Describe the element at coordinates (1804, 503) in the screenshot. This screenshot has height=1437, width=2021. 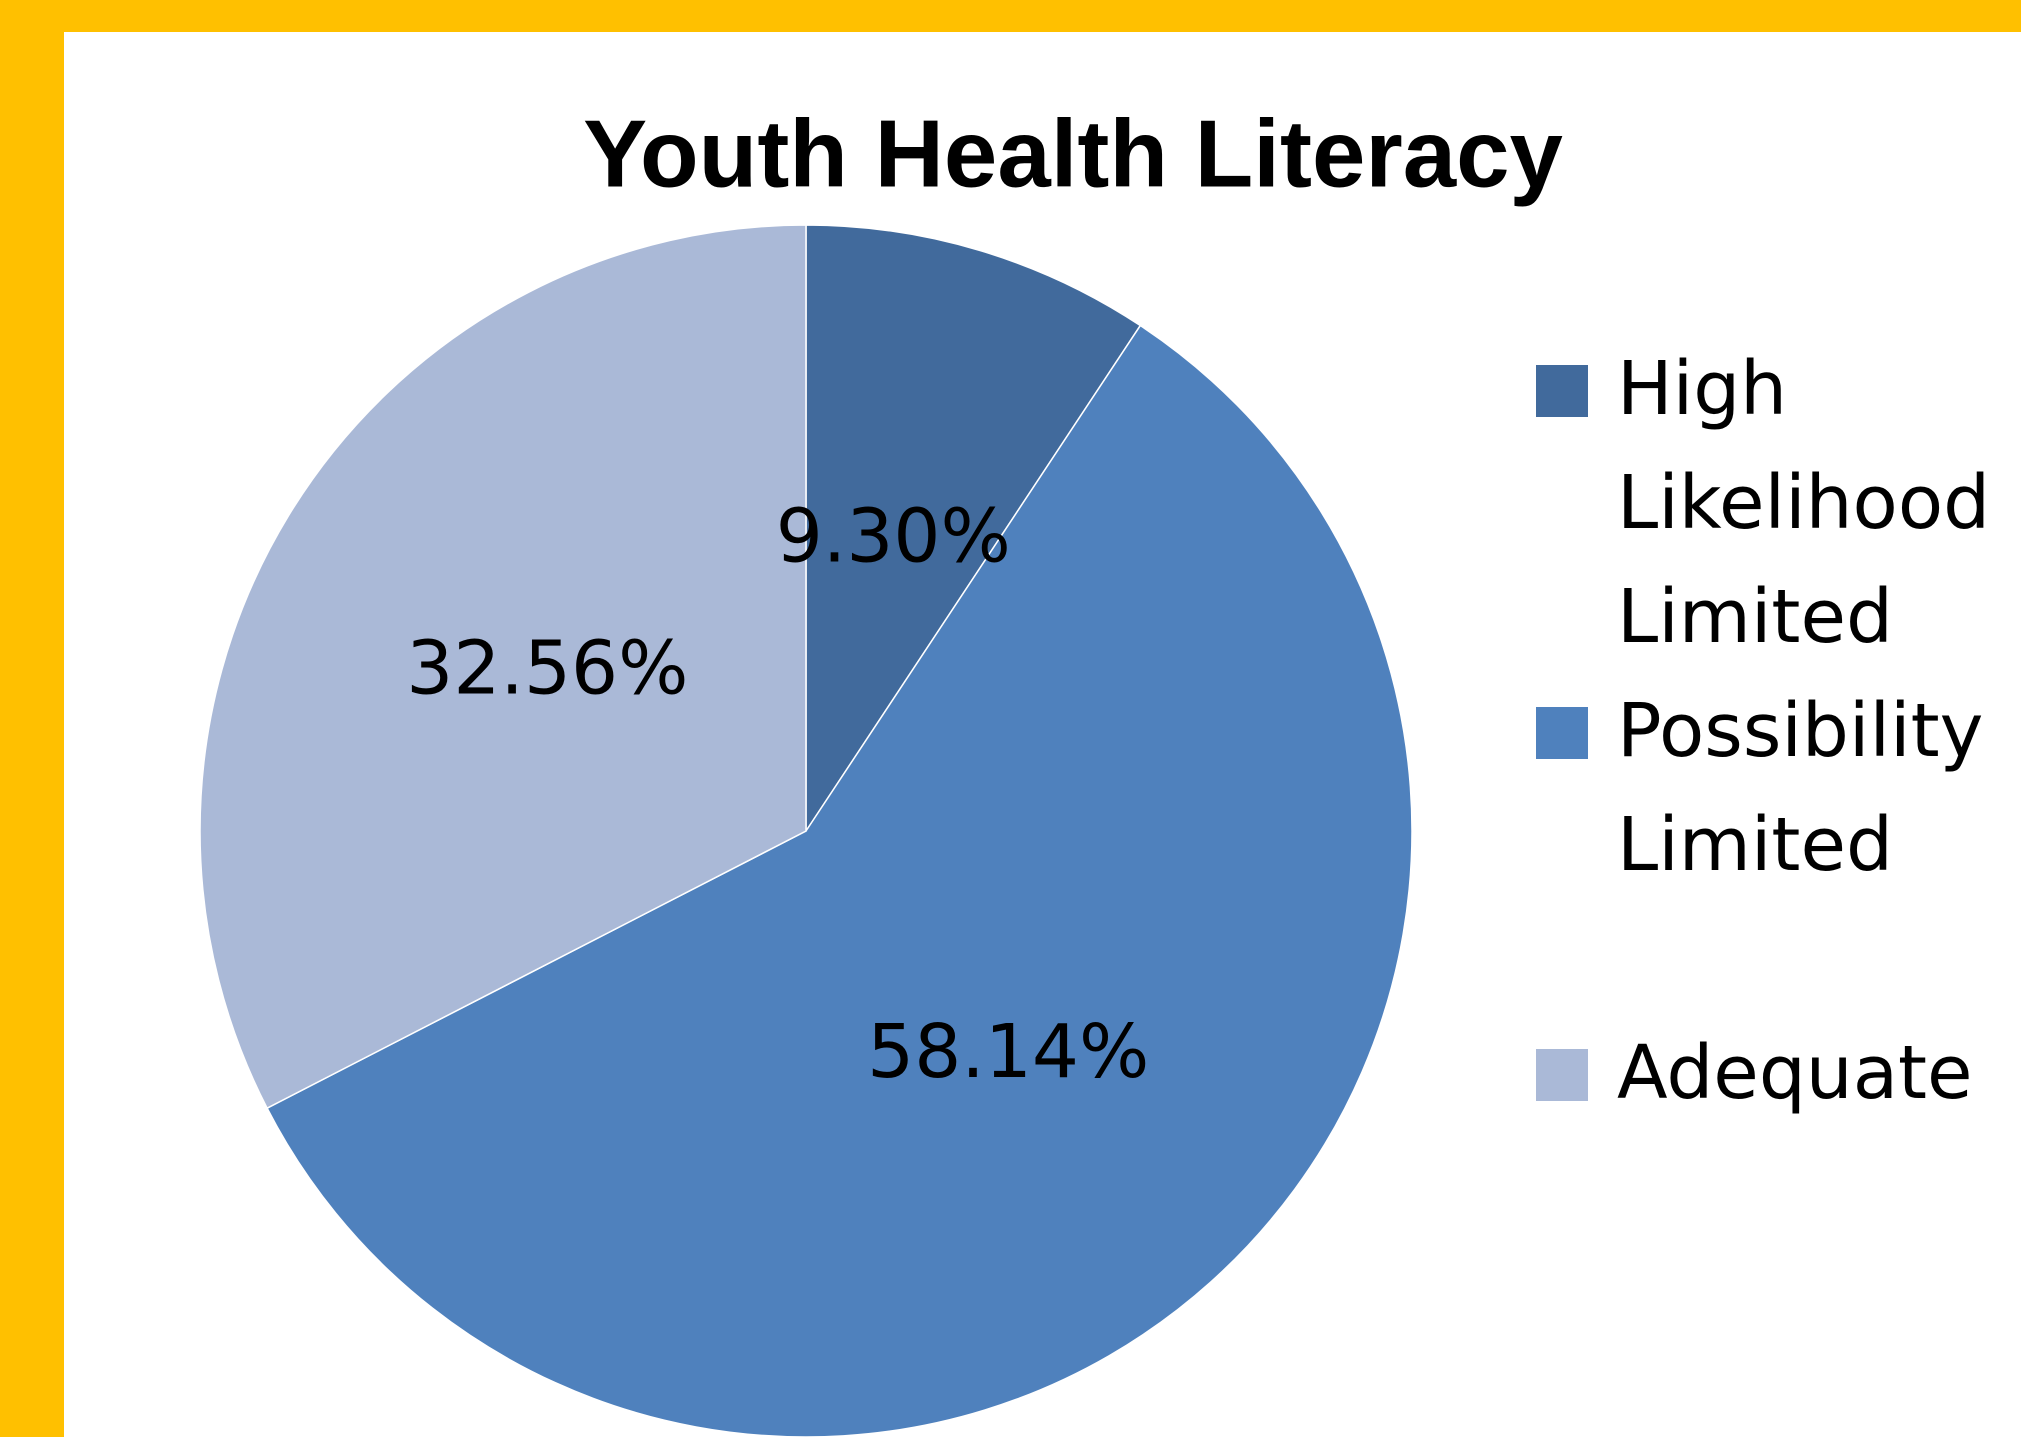
I see `legend-label: High Likelihood Limited` at that location.